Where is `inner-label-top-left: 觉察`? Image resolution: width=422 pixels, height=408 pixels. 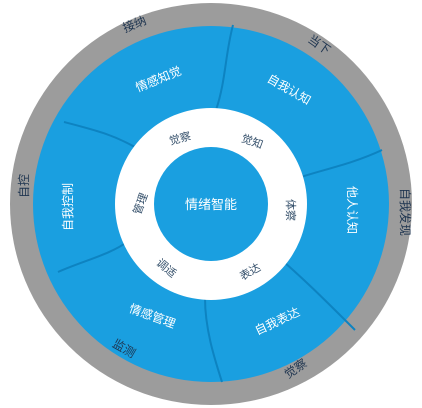 inner-label-top-left: 觉察 is located at coordinates (180, 138).